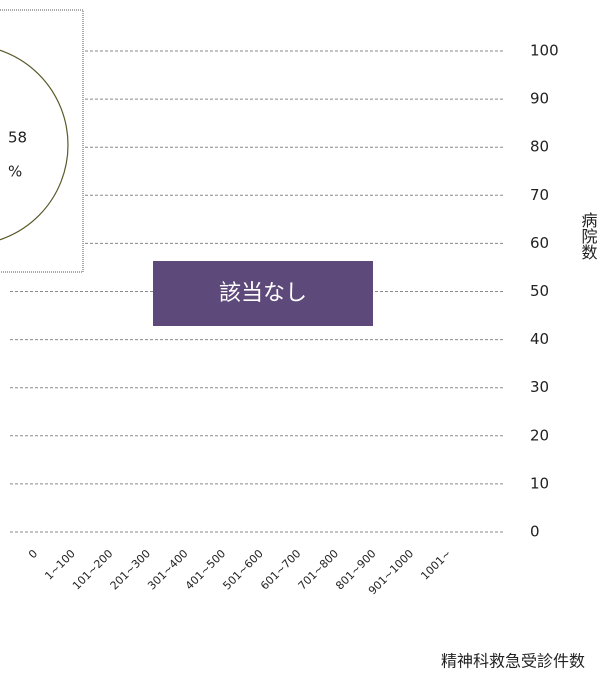 This screenshot has width=601, height=677. What do you see at coordinates (60, 565) in the screenshot?
I see `x-tick-label: 1~100` at bounding box center [60, 565].